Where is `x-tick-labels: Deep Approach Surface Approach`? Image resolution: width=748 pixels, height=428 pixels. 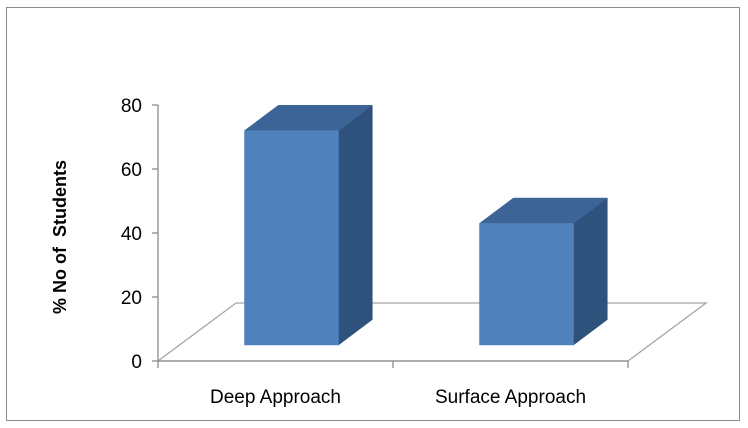
x-tick-labels: Deep Approach Surface Approach is located at coordinates (398, 397).